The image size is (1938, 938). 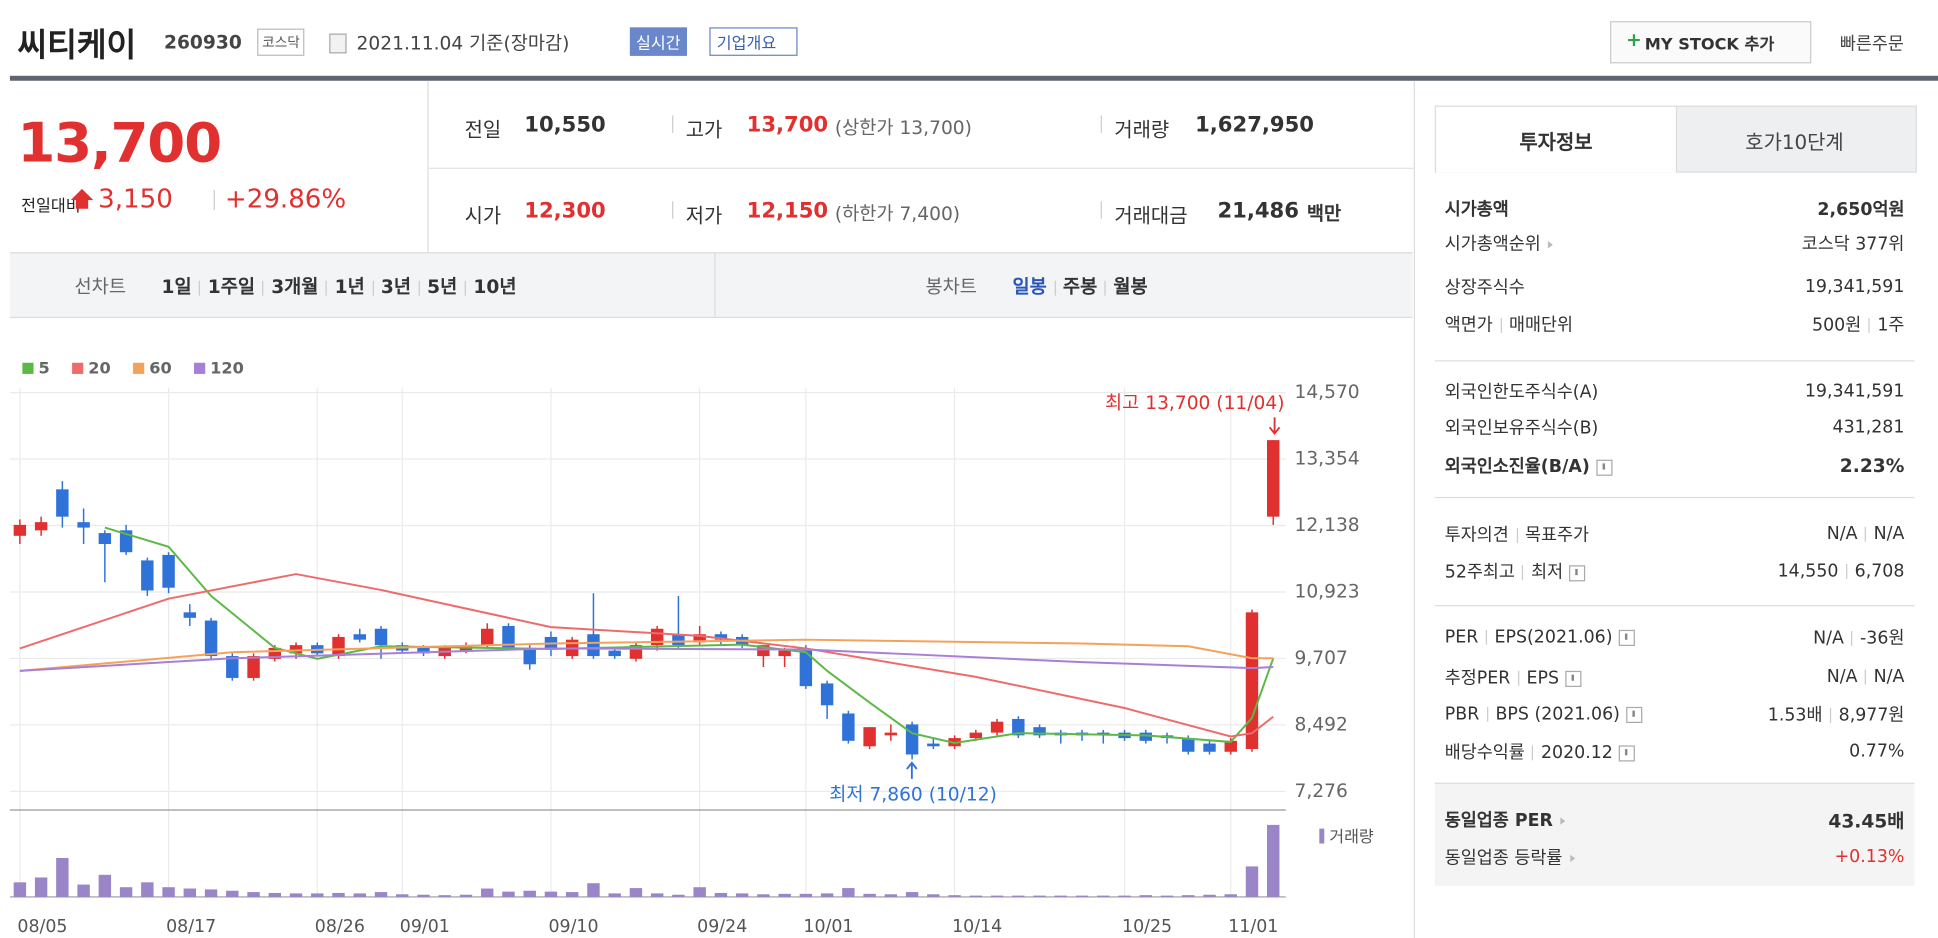 I want to click on change-rate: +29.86%, so click(x=285, y=198).